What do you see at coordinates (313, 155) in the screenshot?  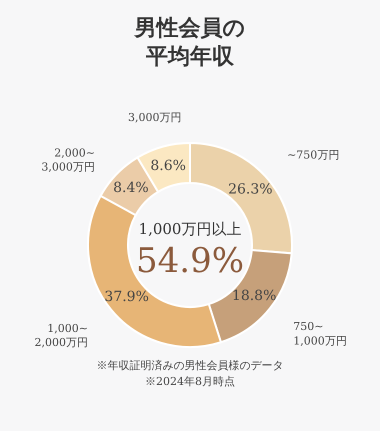 I see `slice-label: ~750万円` at bounding box center [313, 155].